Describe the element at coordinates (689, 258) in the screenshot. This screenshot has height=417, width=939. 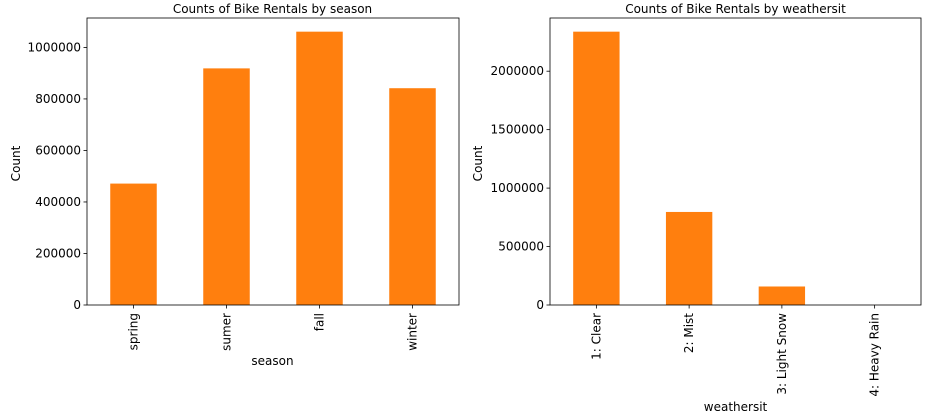
I see `bar-2-mist` at that location.